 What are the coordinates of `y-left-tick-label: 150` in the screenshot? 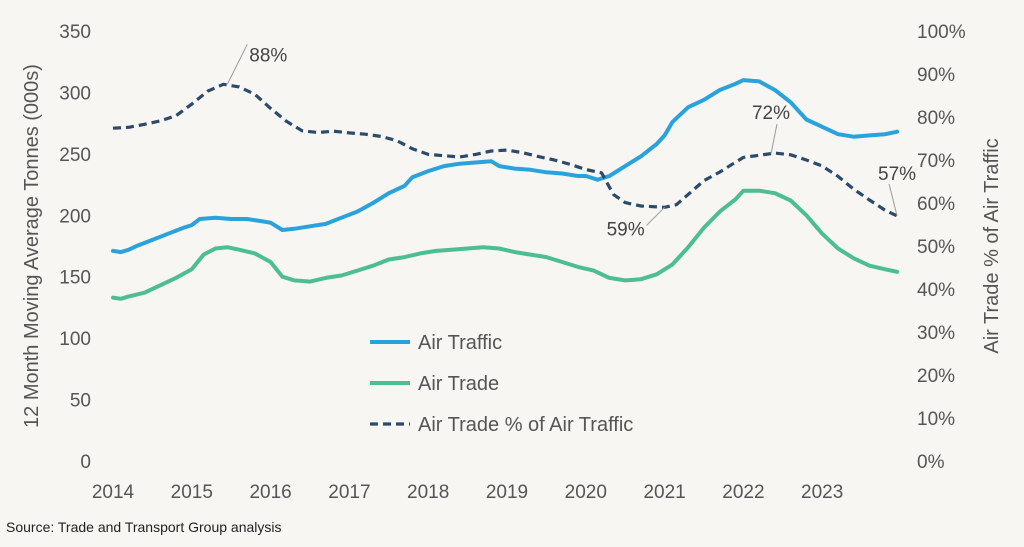 It's located at (75, 278).